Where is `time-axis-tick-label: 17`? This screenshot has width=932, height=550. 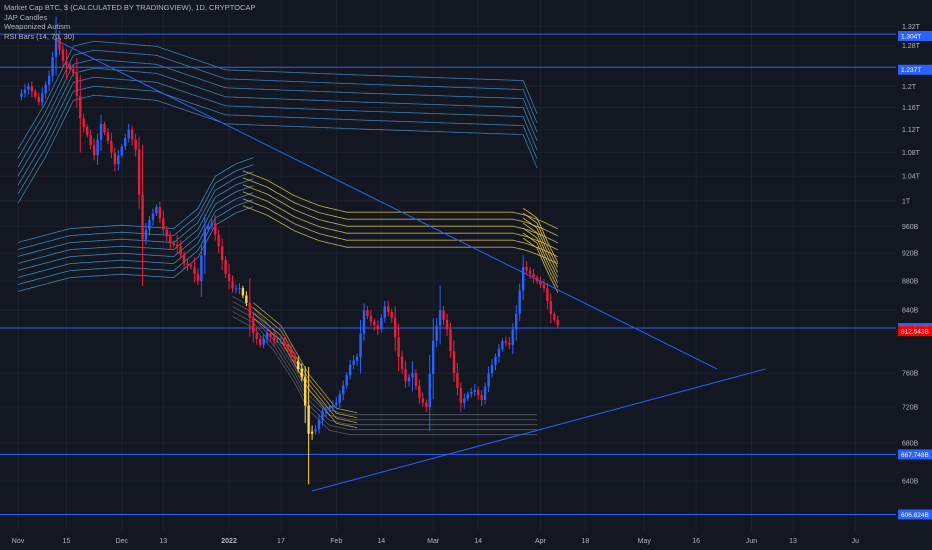 time-axis-tick-label: 17 is located at coordinates (281, 541).